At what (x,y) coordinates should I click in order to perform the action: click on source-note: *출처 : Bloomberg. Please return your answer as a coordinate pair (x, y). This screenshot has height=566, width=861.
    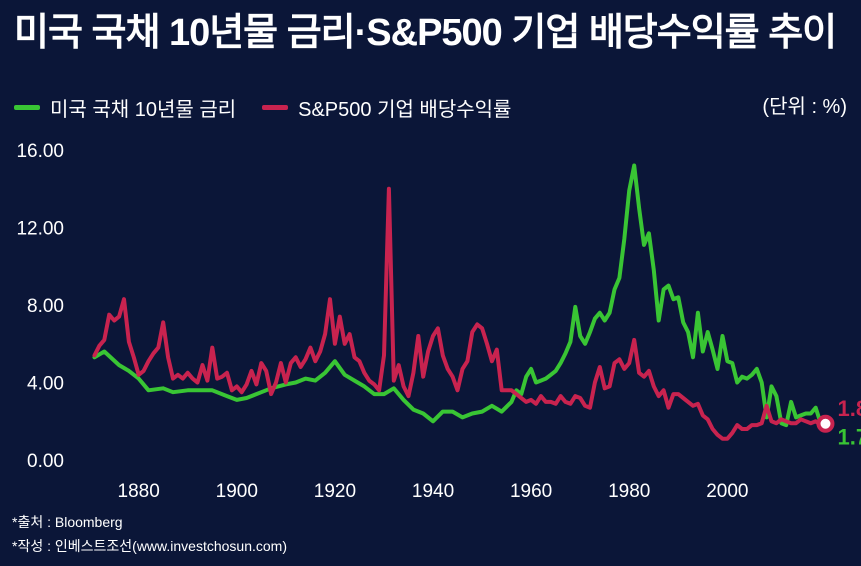
    Looking at the image, I should click on (67, 522).